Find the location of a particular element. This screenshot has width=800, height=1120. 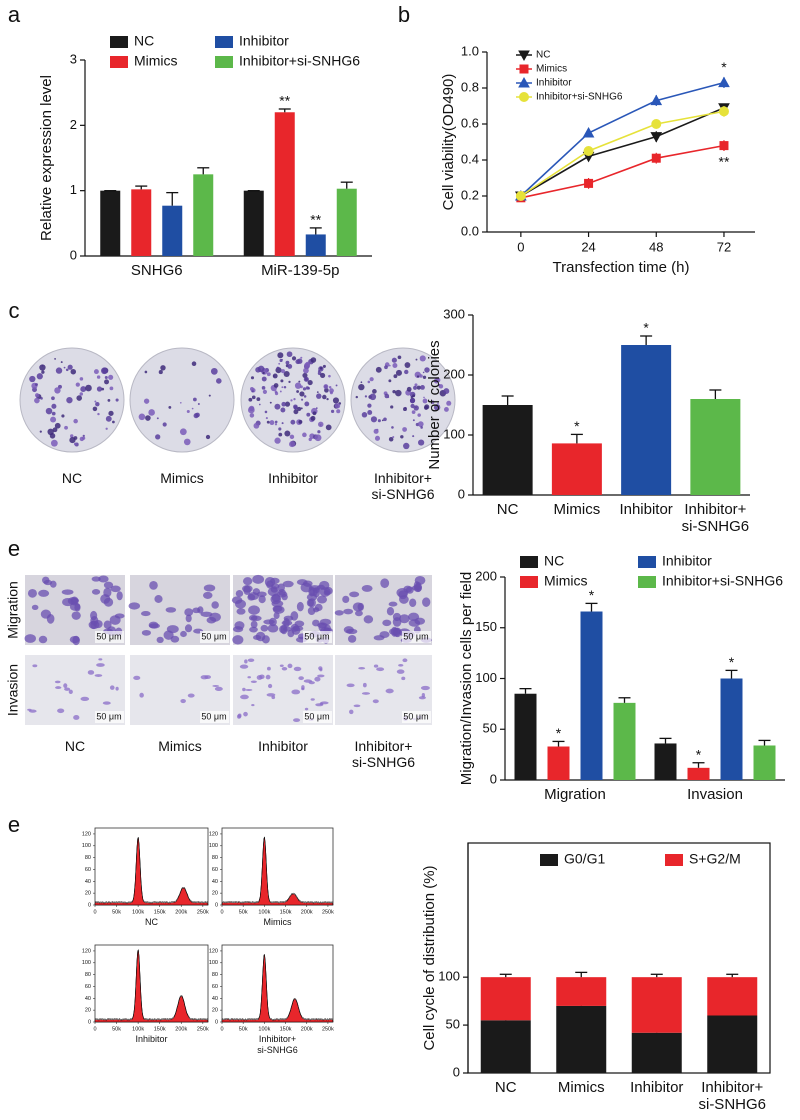

flow-y-tick-label: 120 is located at coordinates (213, 951).